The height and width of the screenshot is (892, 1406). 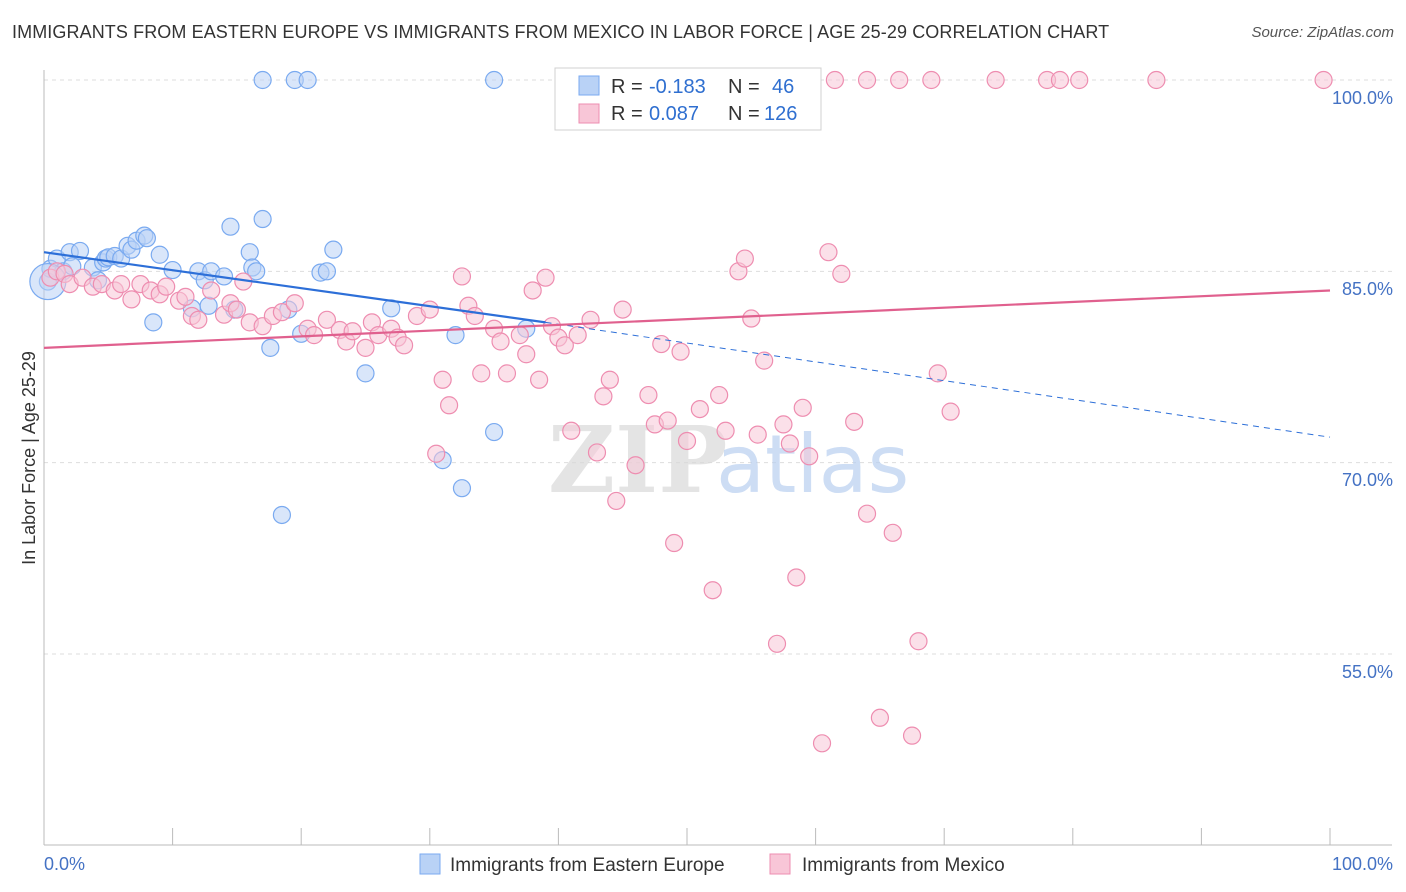 What do you see at coordinates (1362, 385) in the screenshot?
I see `y-tick-labels: 55.0% 70.0% 85.0% 100.0%` at bounding box center [1362, 385].